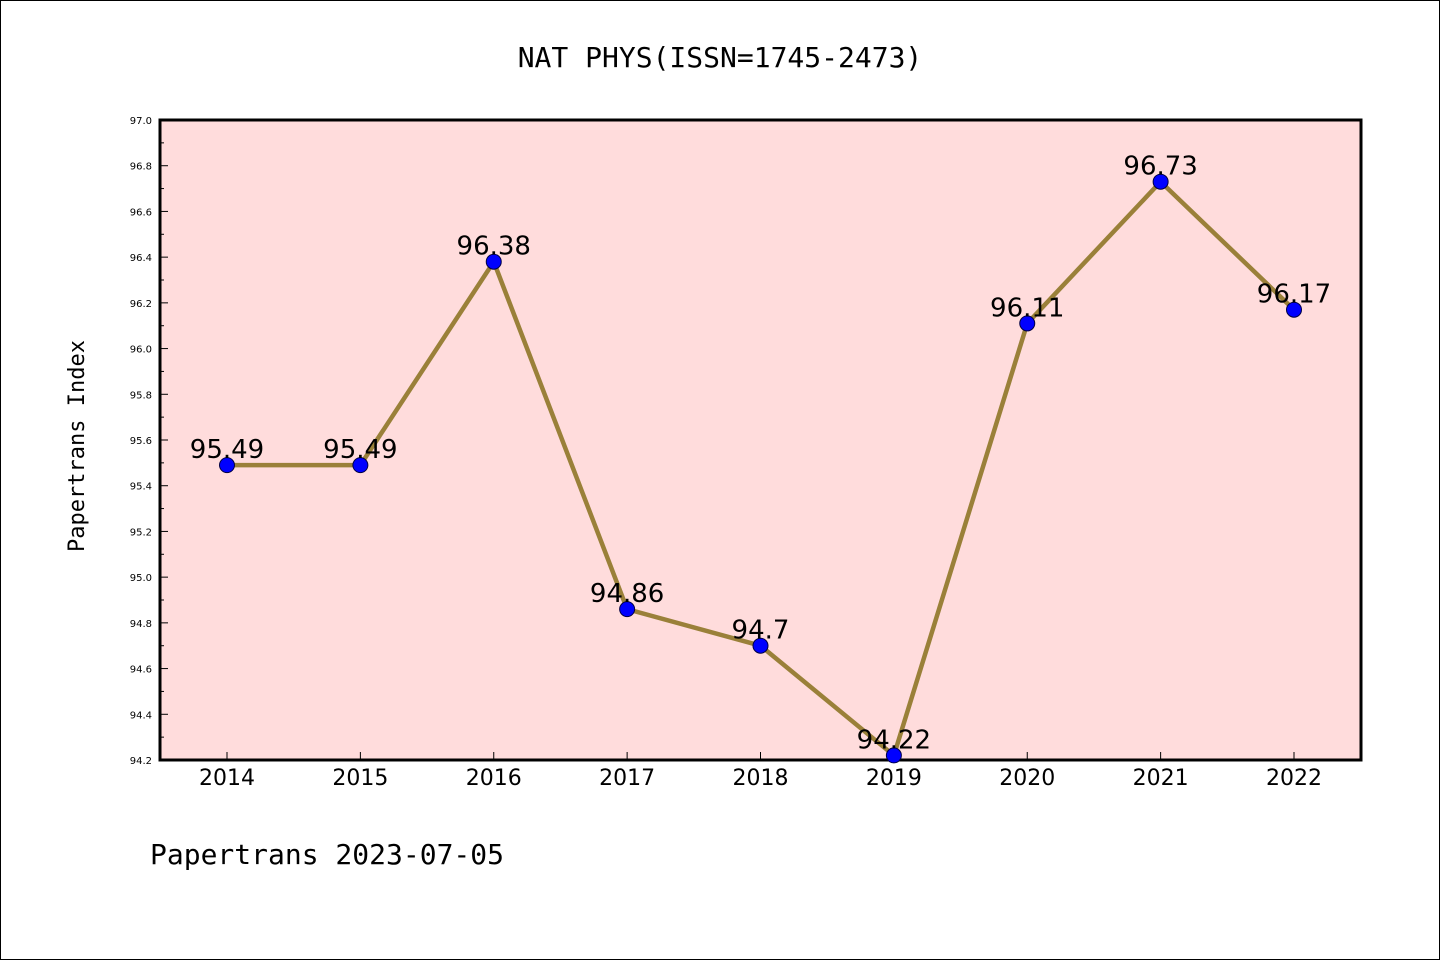 This screenshot has width=1440, height=960. Describe the element at coordinates (494, 778) in the screenshot. I see `x-tick-label: 2016` at that location.